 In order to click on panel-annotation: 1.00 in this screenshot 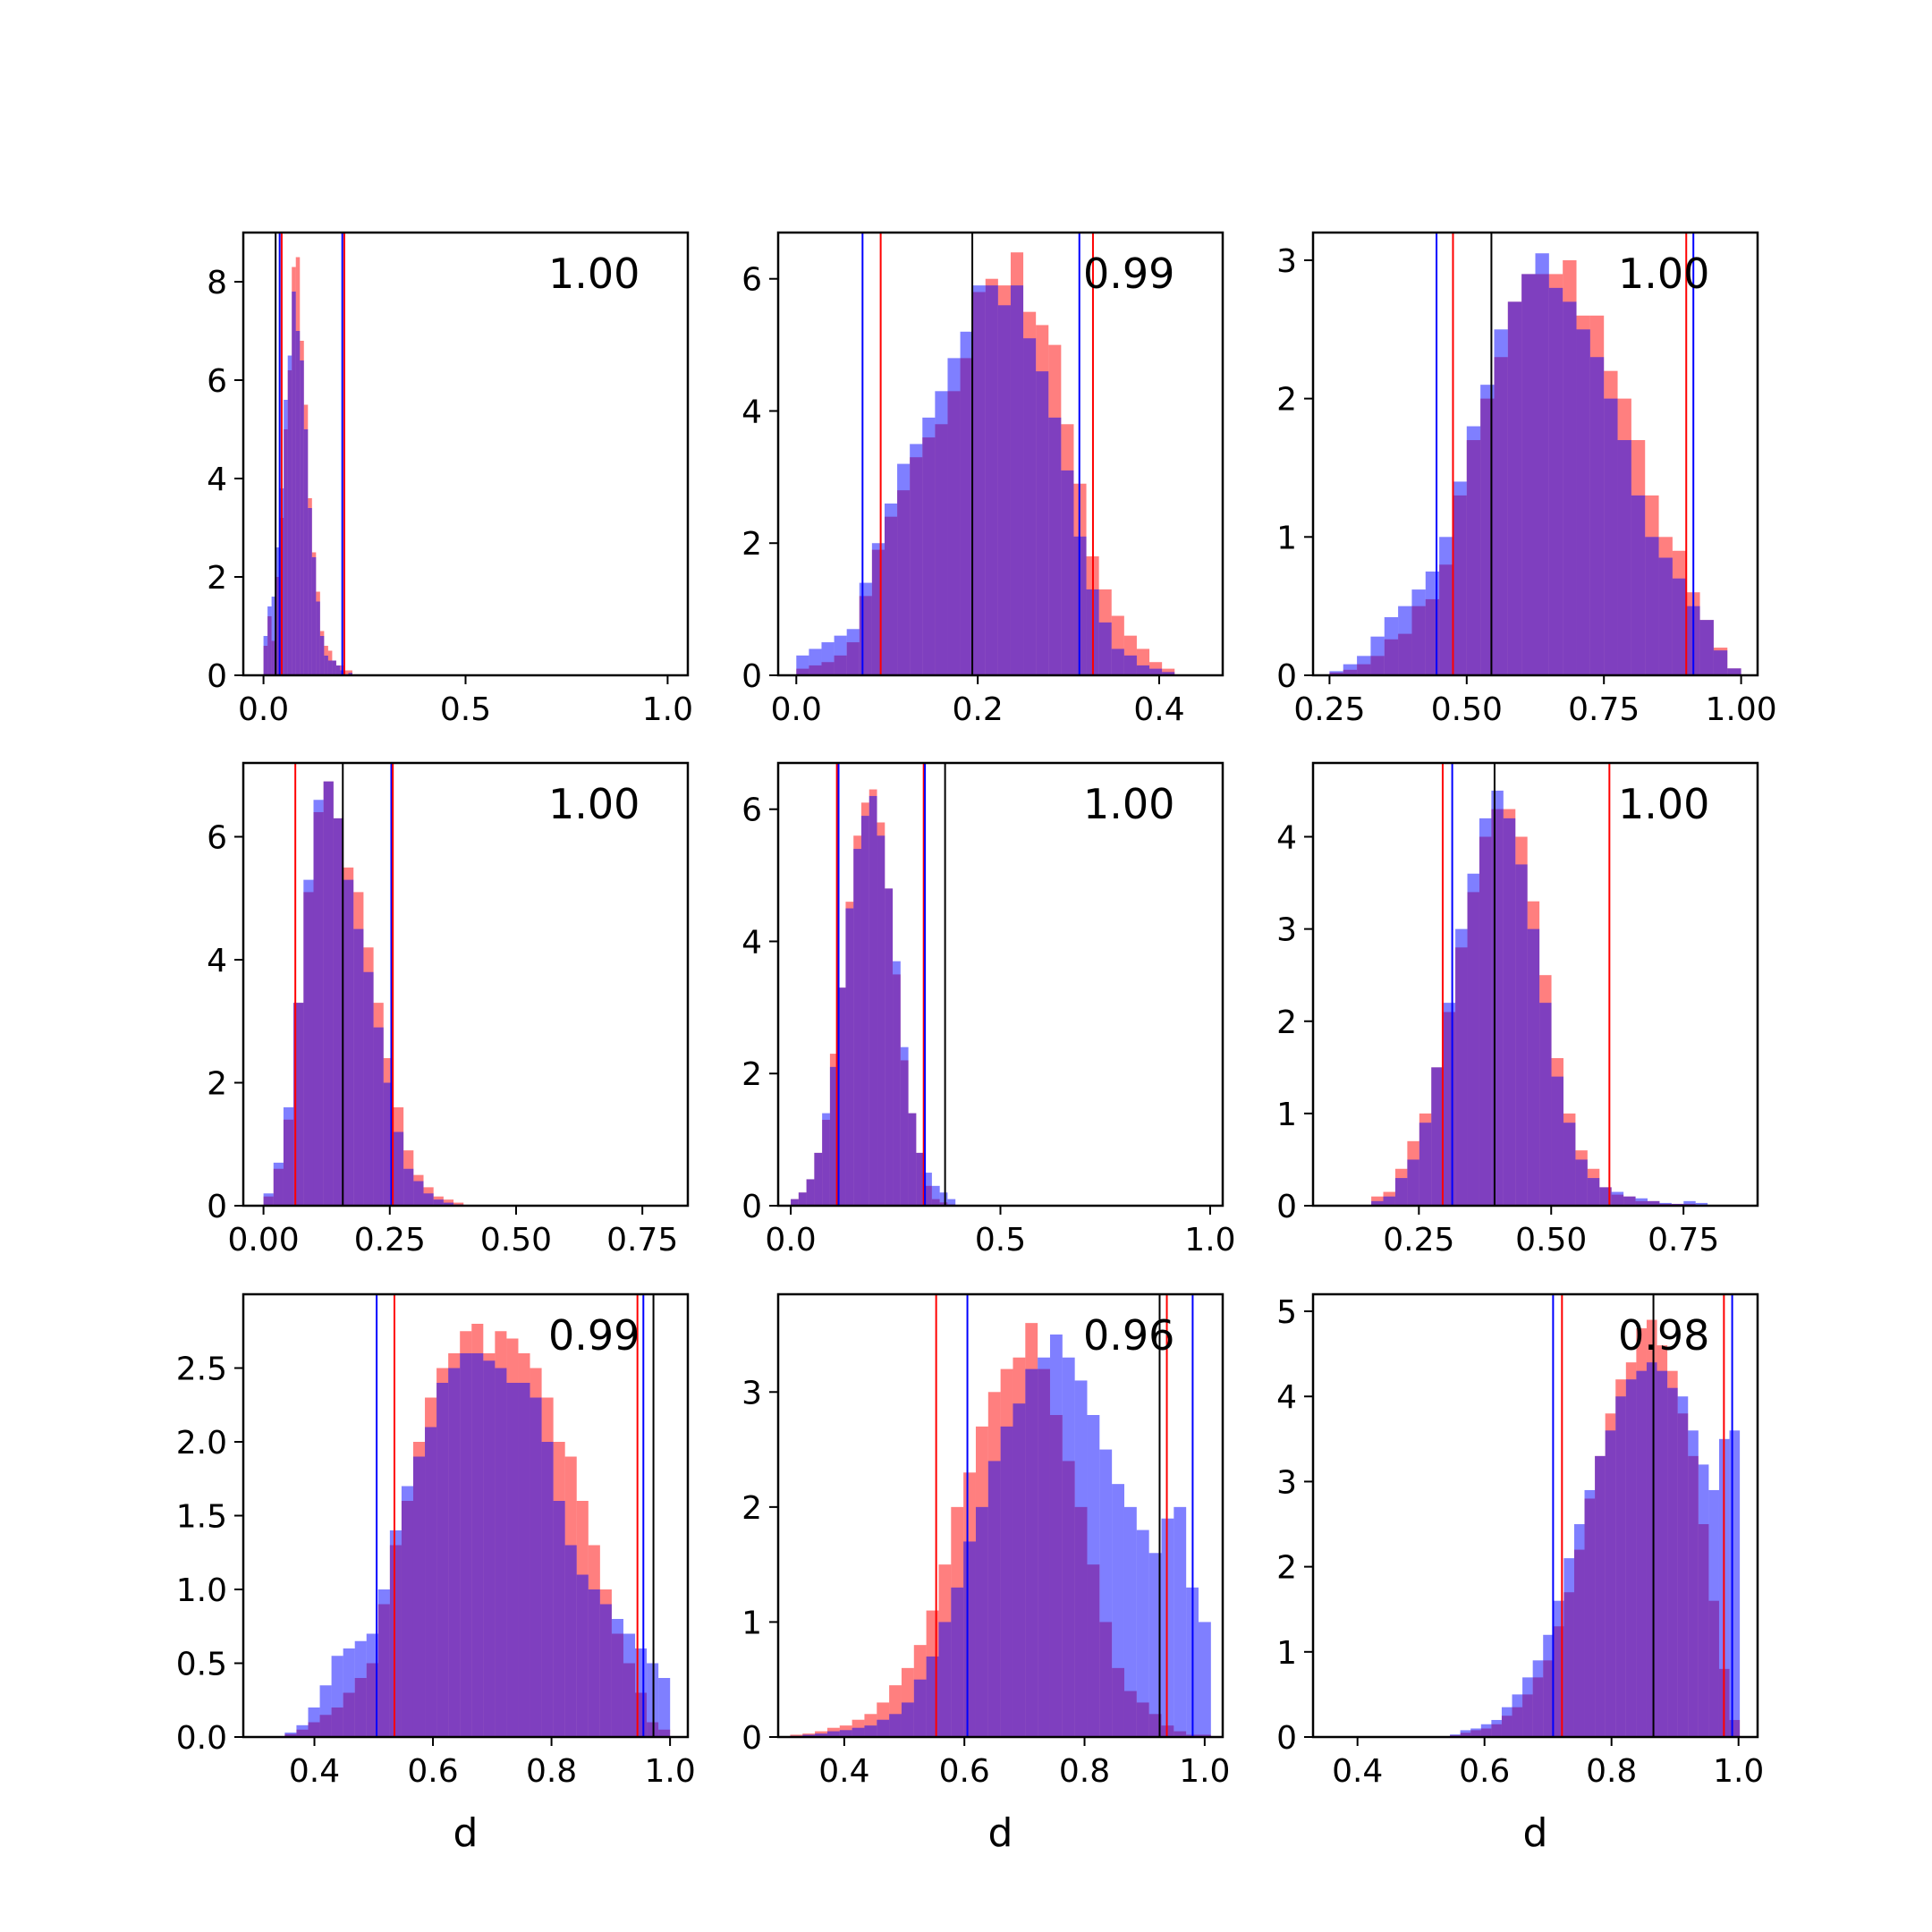, I will do `click(1128, 804)`.